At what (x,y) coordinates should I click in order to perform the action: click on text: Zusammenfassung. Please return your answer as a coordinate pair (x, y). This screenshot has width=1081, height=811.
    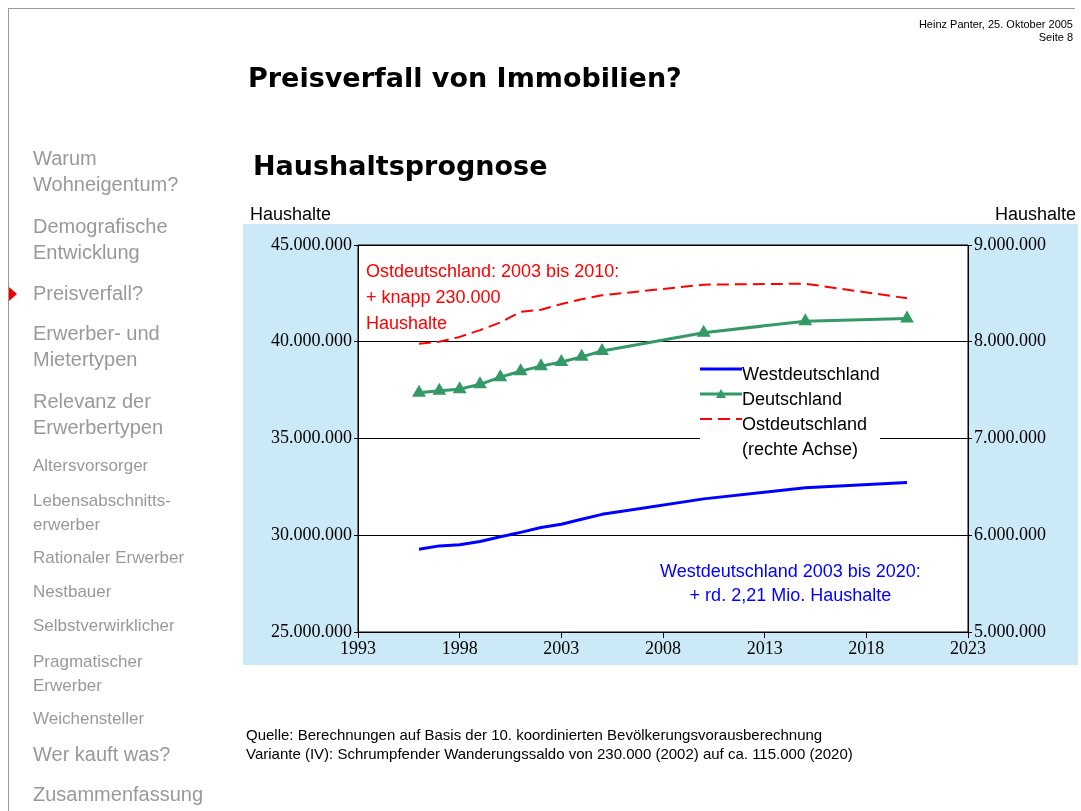
    Looking at the image, I should click on (118, 794).